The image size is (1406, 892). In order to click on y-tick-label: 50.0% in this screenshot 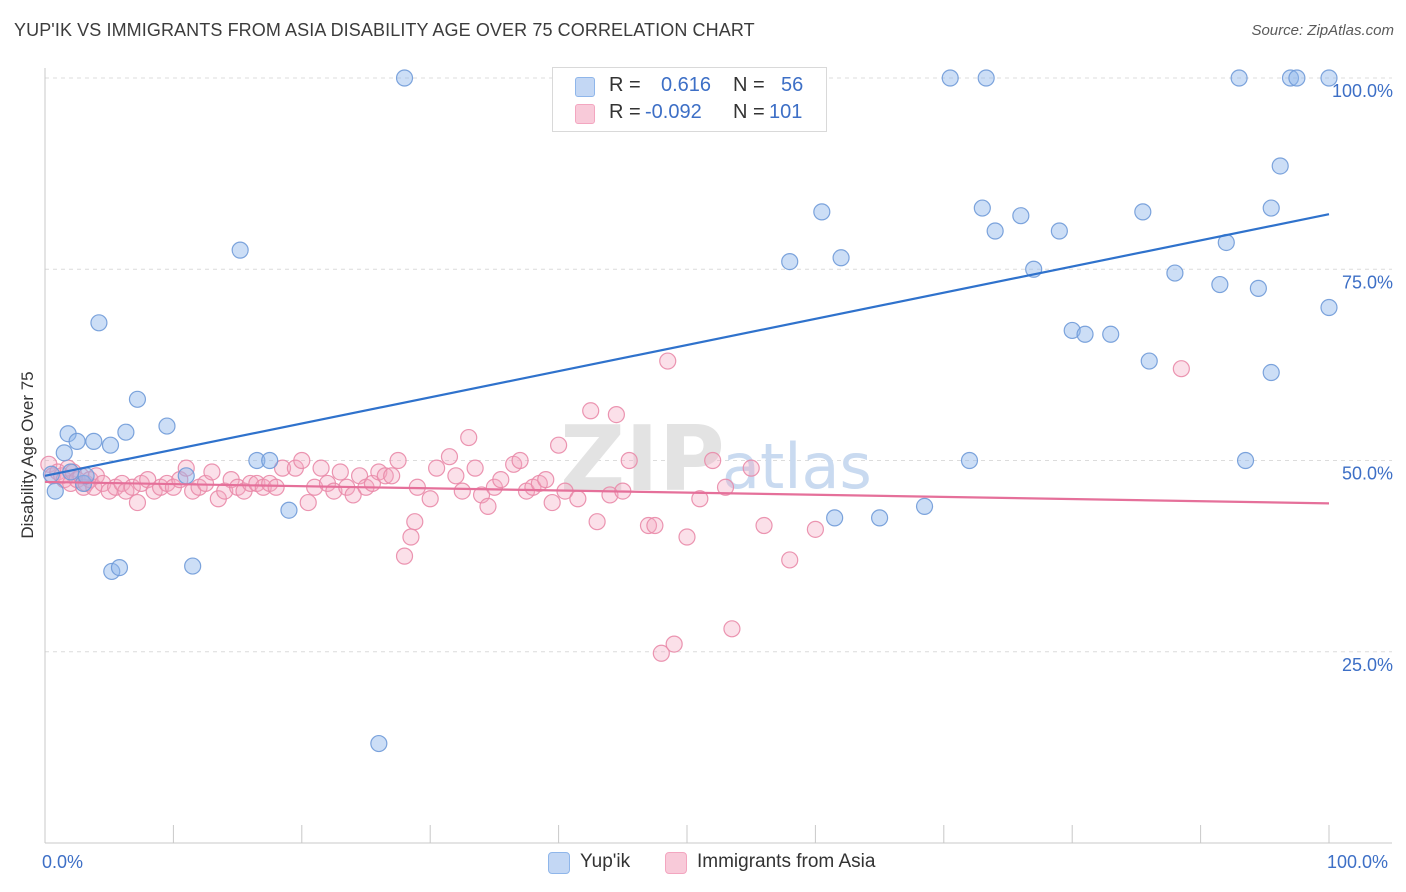, I will do `click(1367, 474)`.